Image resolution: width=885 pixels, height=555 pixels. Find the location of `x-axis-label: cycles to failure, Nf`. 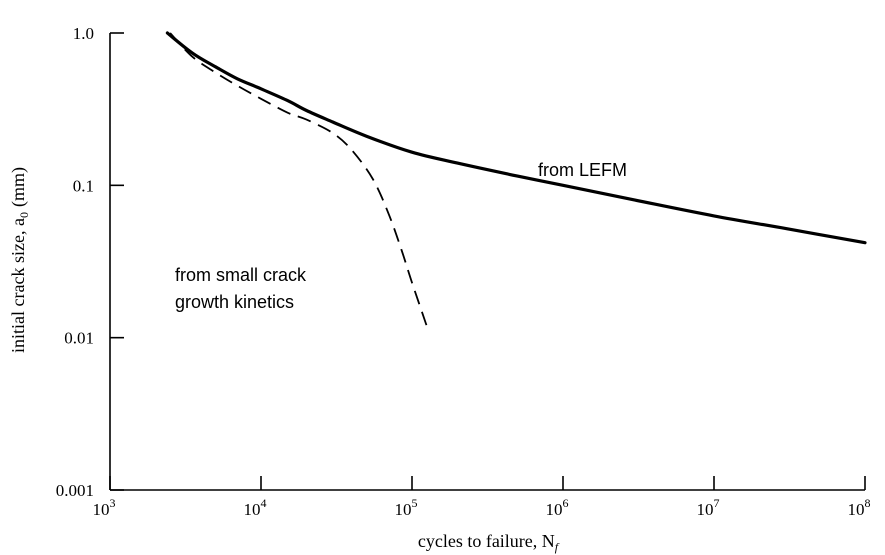

x-axis-label: cycles to failure, Nf is located at coordinates (489, 542).